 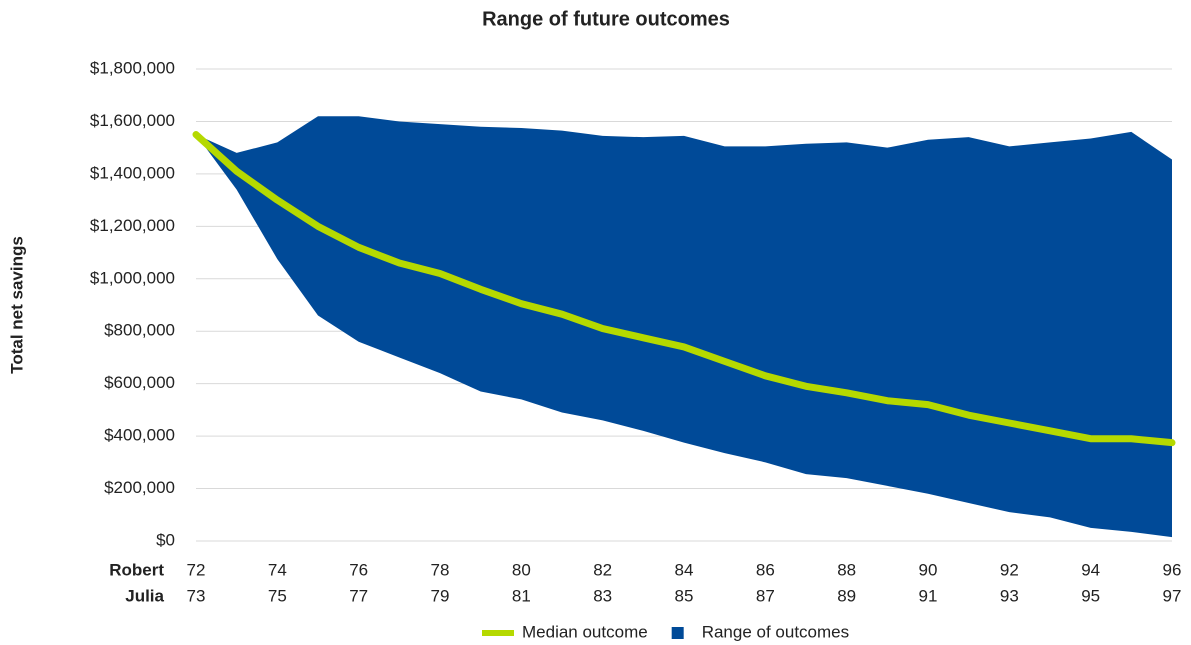 I want to click on y-tick-label: $1,600,000, so click(x=132, y=120).